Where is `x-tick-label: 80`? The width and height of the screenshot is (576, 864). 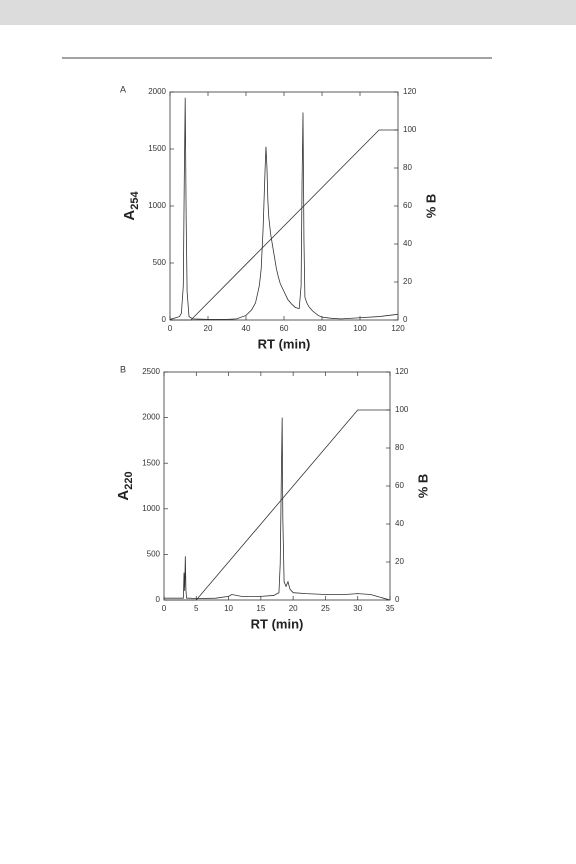 x-tick-label: 80 is located at coordinates (322, 328).